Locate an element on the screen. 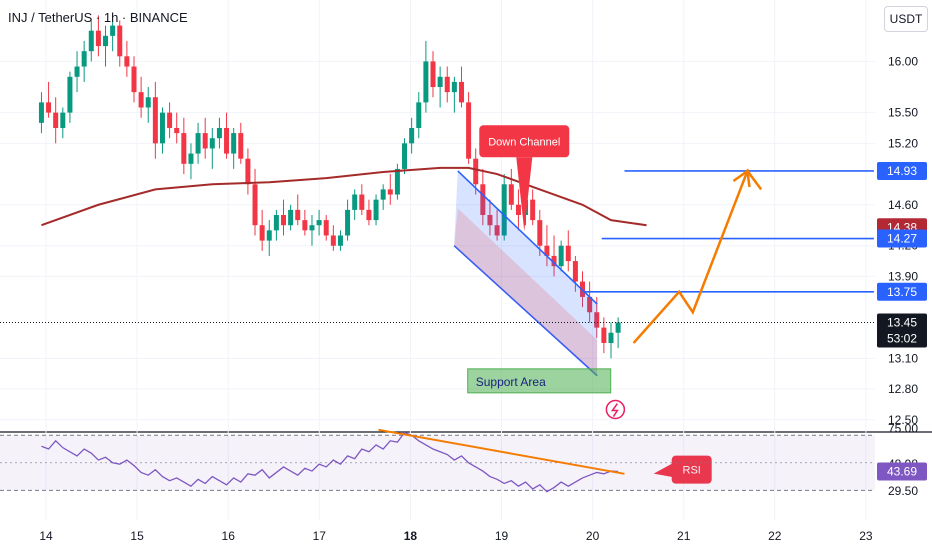 Image resolution: width=932 pixels, height=550 pixels. down-channel-lower-shade is located at coordinates (526, 292).